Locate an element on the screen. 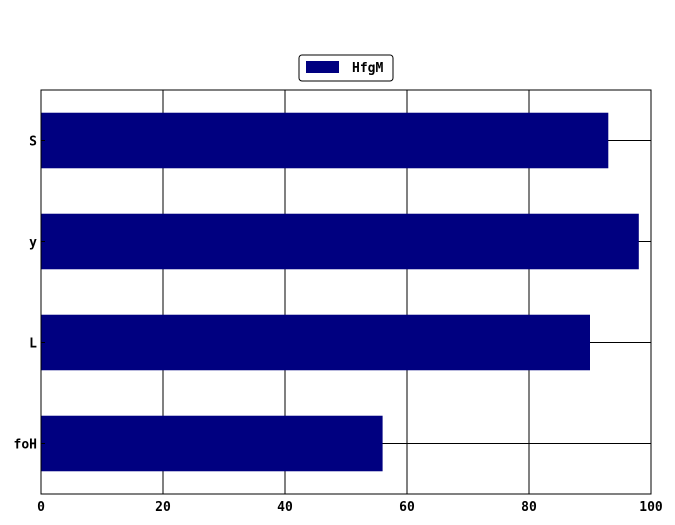 The image size is (675, 525). legend-swatch is located at coordinates (322, 67).